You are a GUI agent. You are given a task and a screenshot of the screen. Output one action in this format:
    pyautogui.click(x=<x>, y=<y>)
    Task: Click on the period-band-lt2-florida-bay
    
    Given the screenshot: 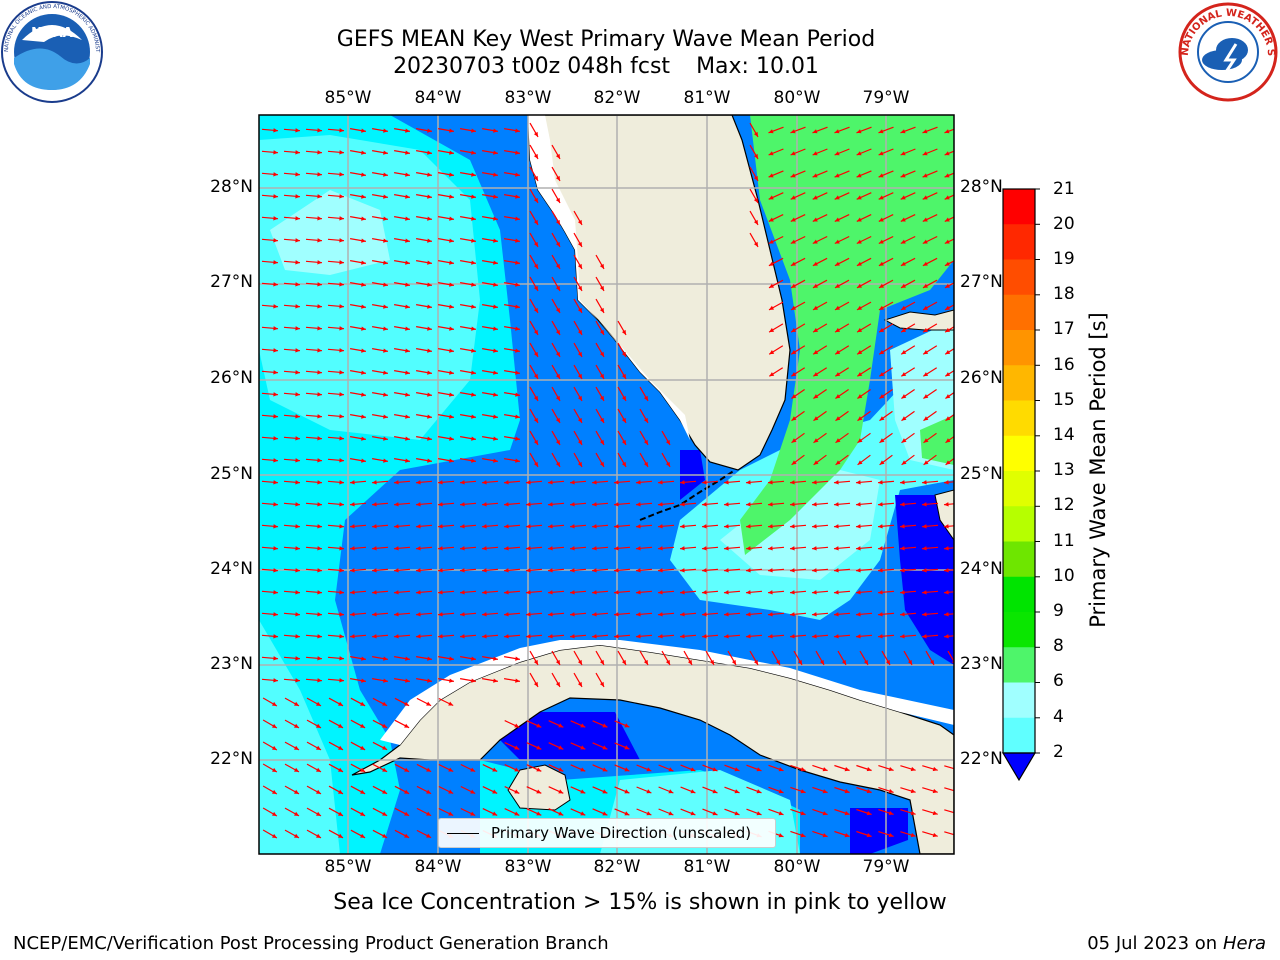 What is the action you would take?
    pyautogui.click(x=692, y=475)
    